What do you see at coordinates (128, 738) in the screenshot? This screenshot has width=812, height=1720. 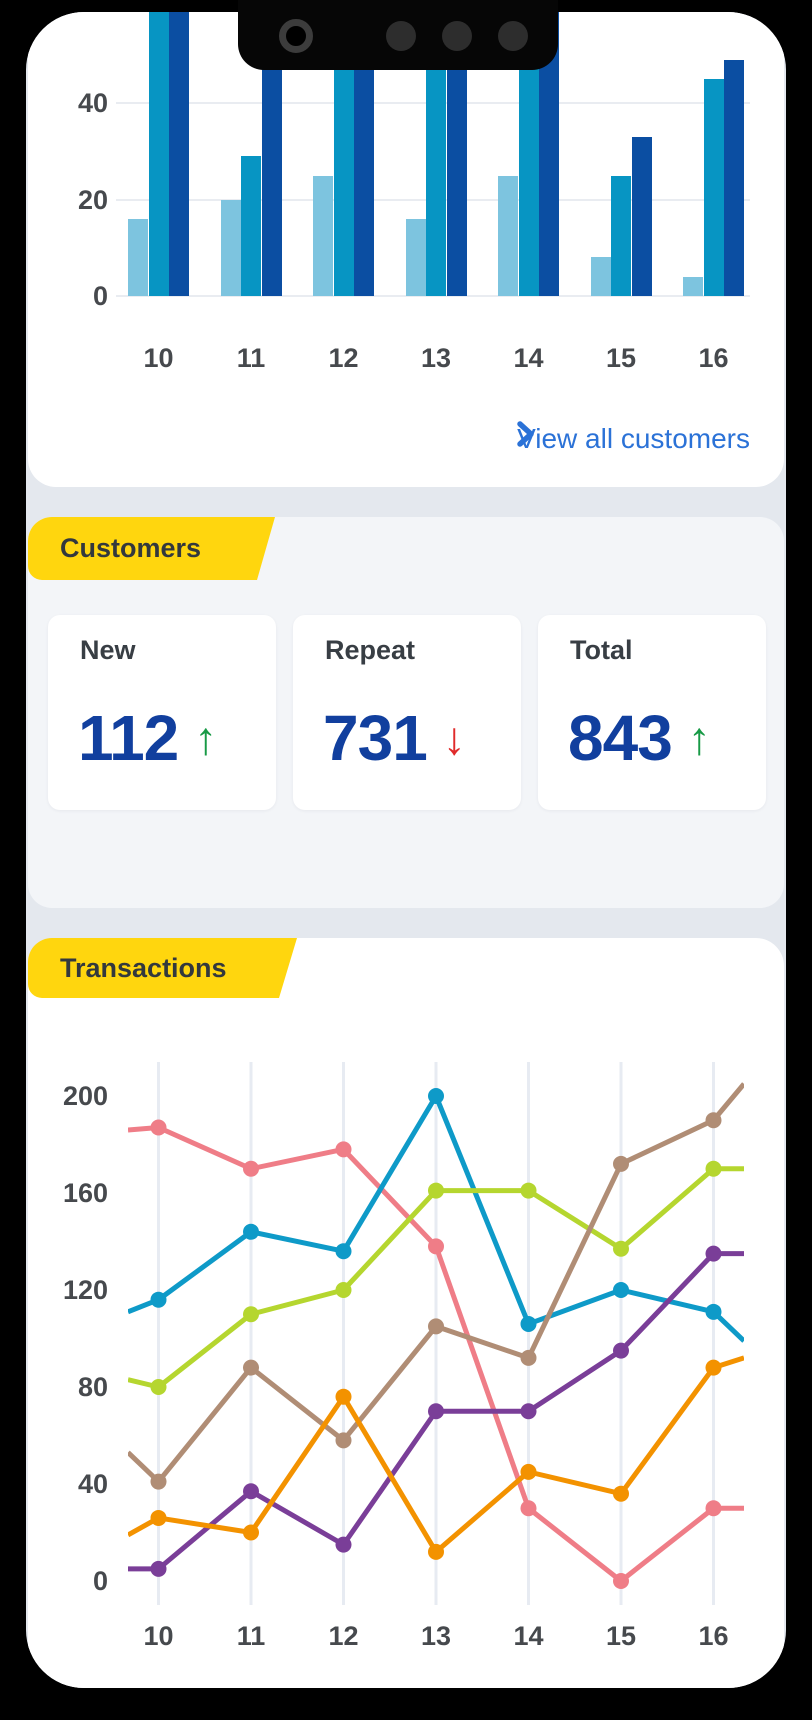 I see `stat-value: 112` at bounding box center [128, 738].